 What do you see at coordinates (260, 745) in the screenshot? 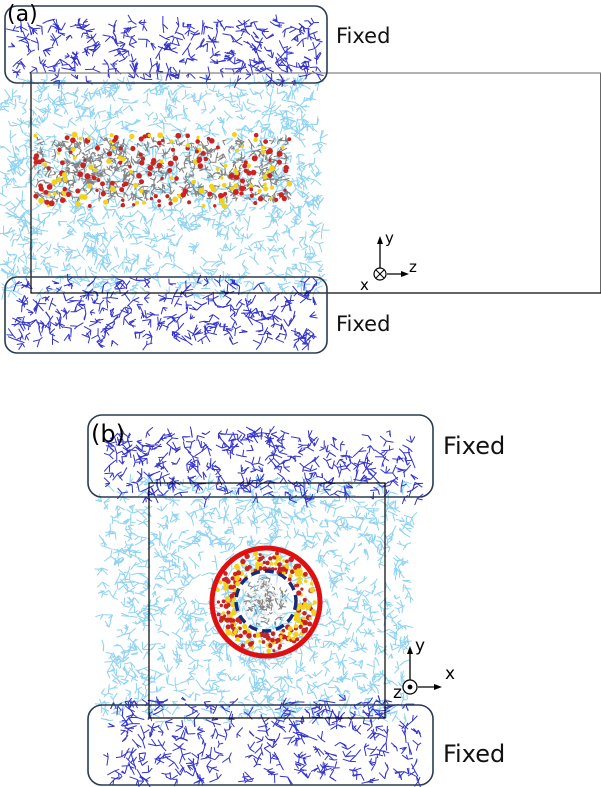
I see `panel-b-fixed-bottom-region` at bounding box center [260, 745].